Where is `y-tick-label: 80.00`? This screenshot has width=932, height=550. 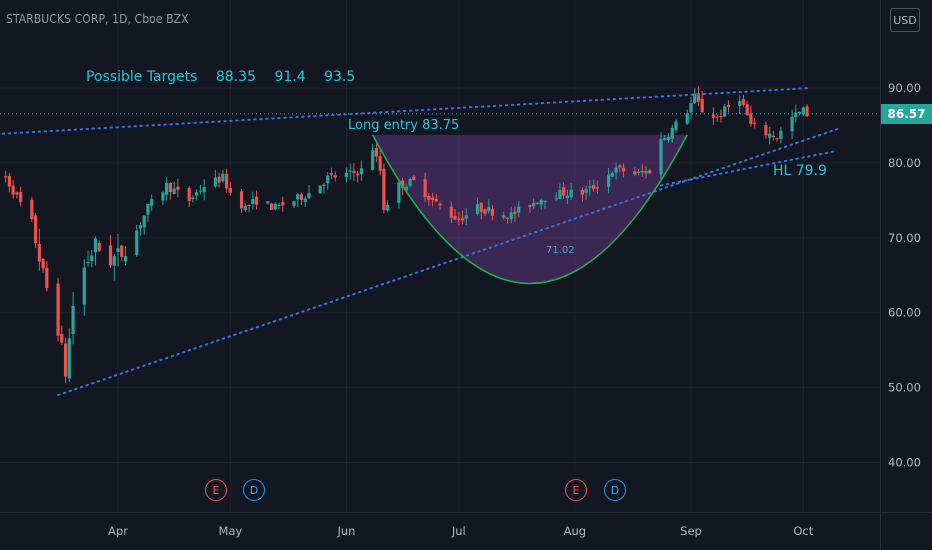 y-tick-label: 80.00 is located at coordinates (904, 163).